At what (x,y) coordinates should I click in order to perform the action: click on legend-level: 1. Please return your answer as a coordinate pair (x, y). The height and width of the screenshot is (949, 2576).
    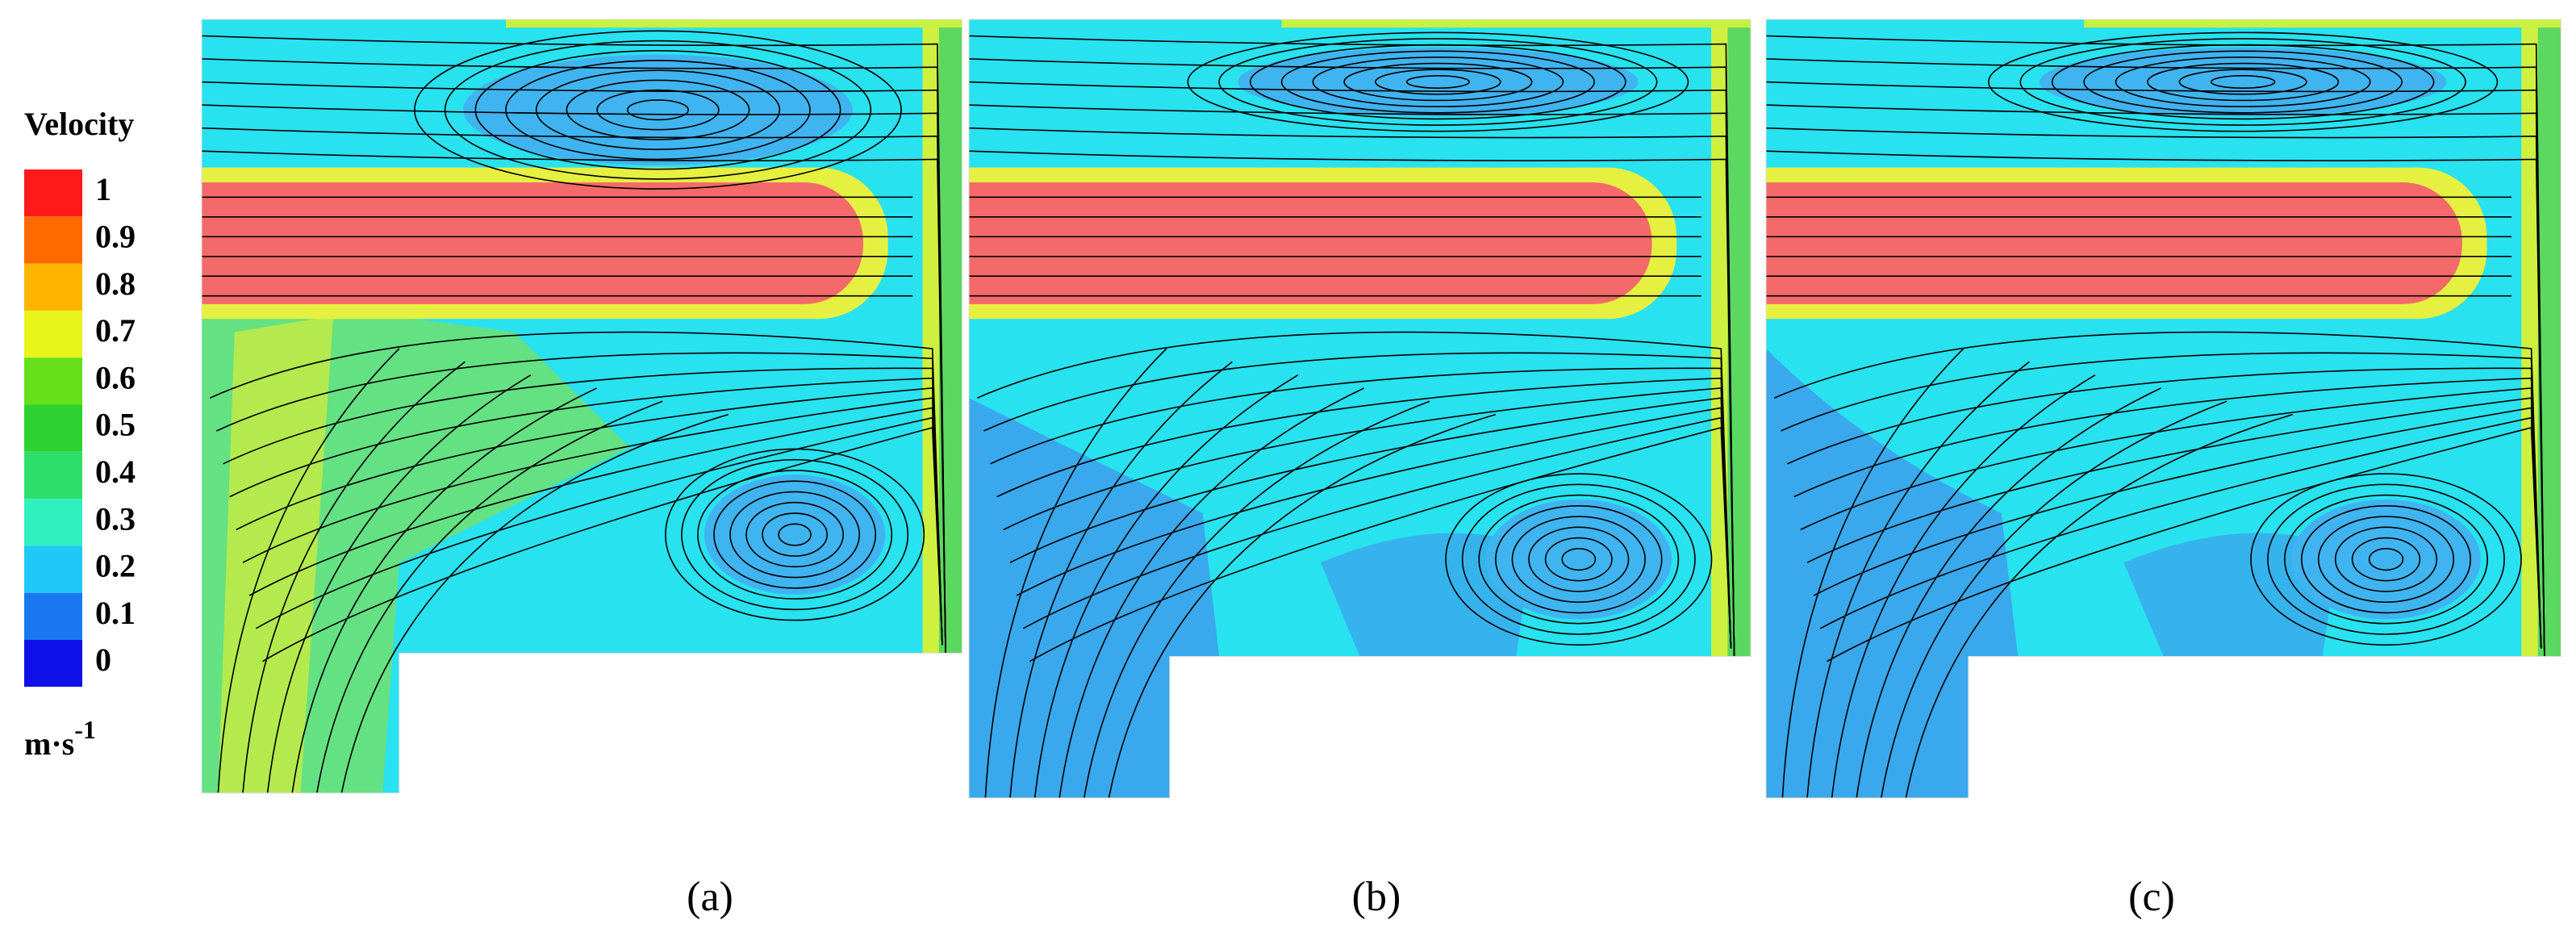
    Looking at the image, I should click on (103, 189).